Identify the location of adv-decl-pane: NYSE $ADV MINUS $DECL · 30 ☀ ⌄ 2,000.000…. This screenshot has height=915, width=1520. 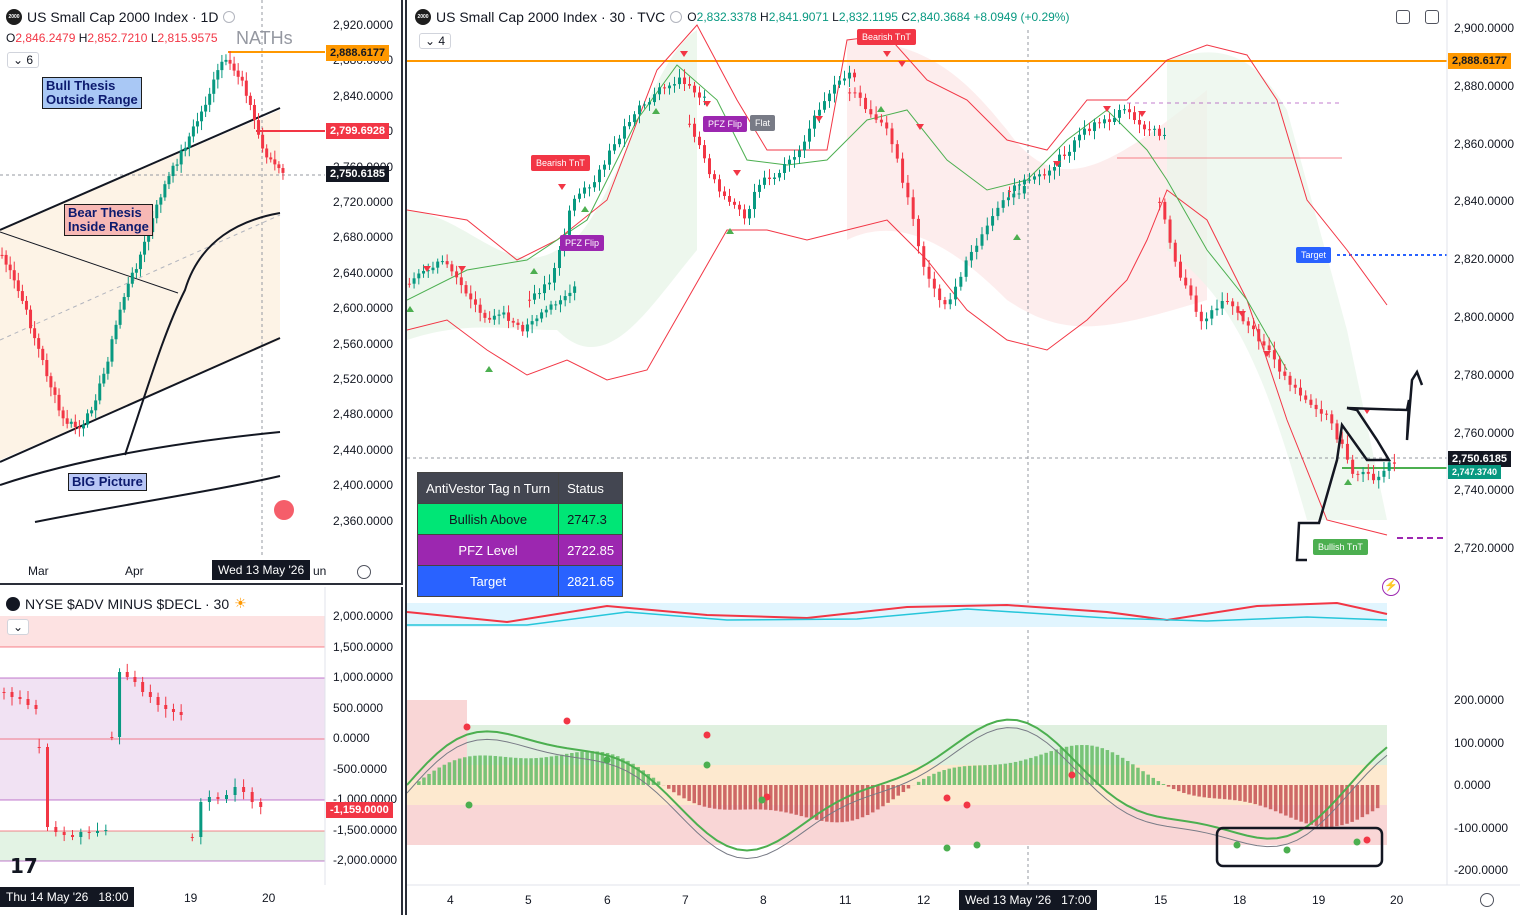
(201, 751).